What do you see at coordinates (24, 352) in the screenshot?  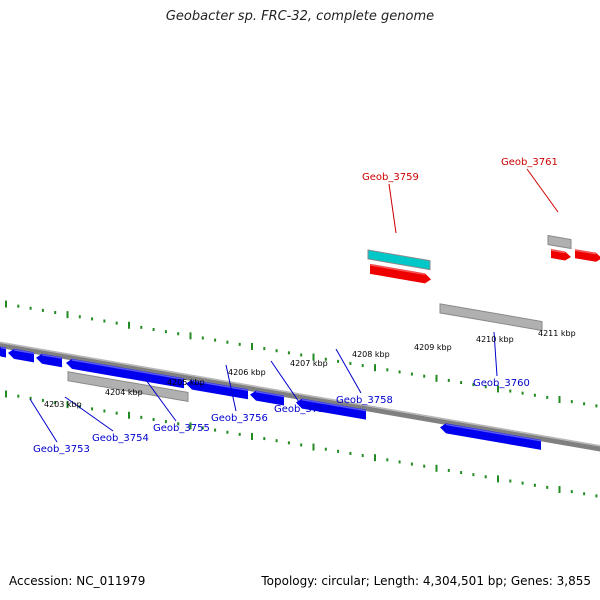 I see `gene-3753-arrow-shine` at bounding box center [24, 352].